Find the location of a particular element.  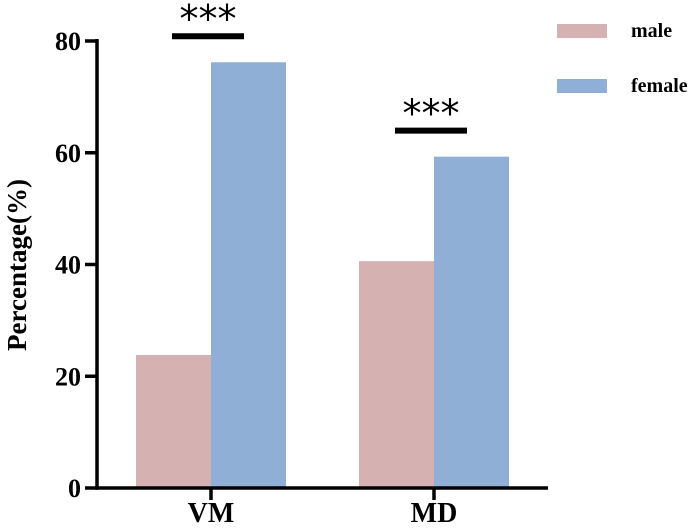

legend-swatch-male is located at coordinates (582, 31).